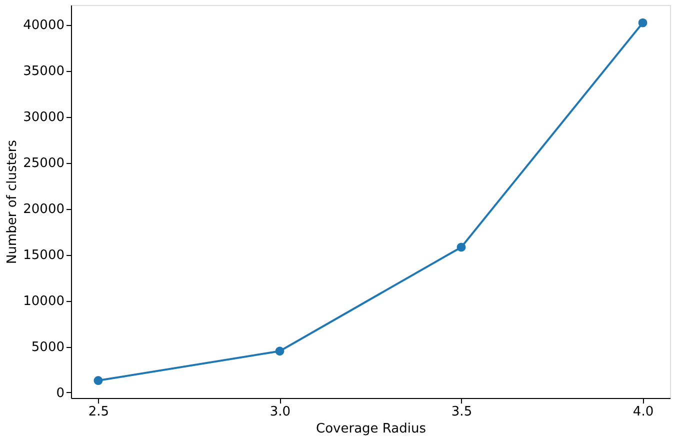  I want to click on y-tick-label: 20000, so click(43, 210).